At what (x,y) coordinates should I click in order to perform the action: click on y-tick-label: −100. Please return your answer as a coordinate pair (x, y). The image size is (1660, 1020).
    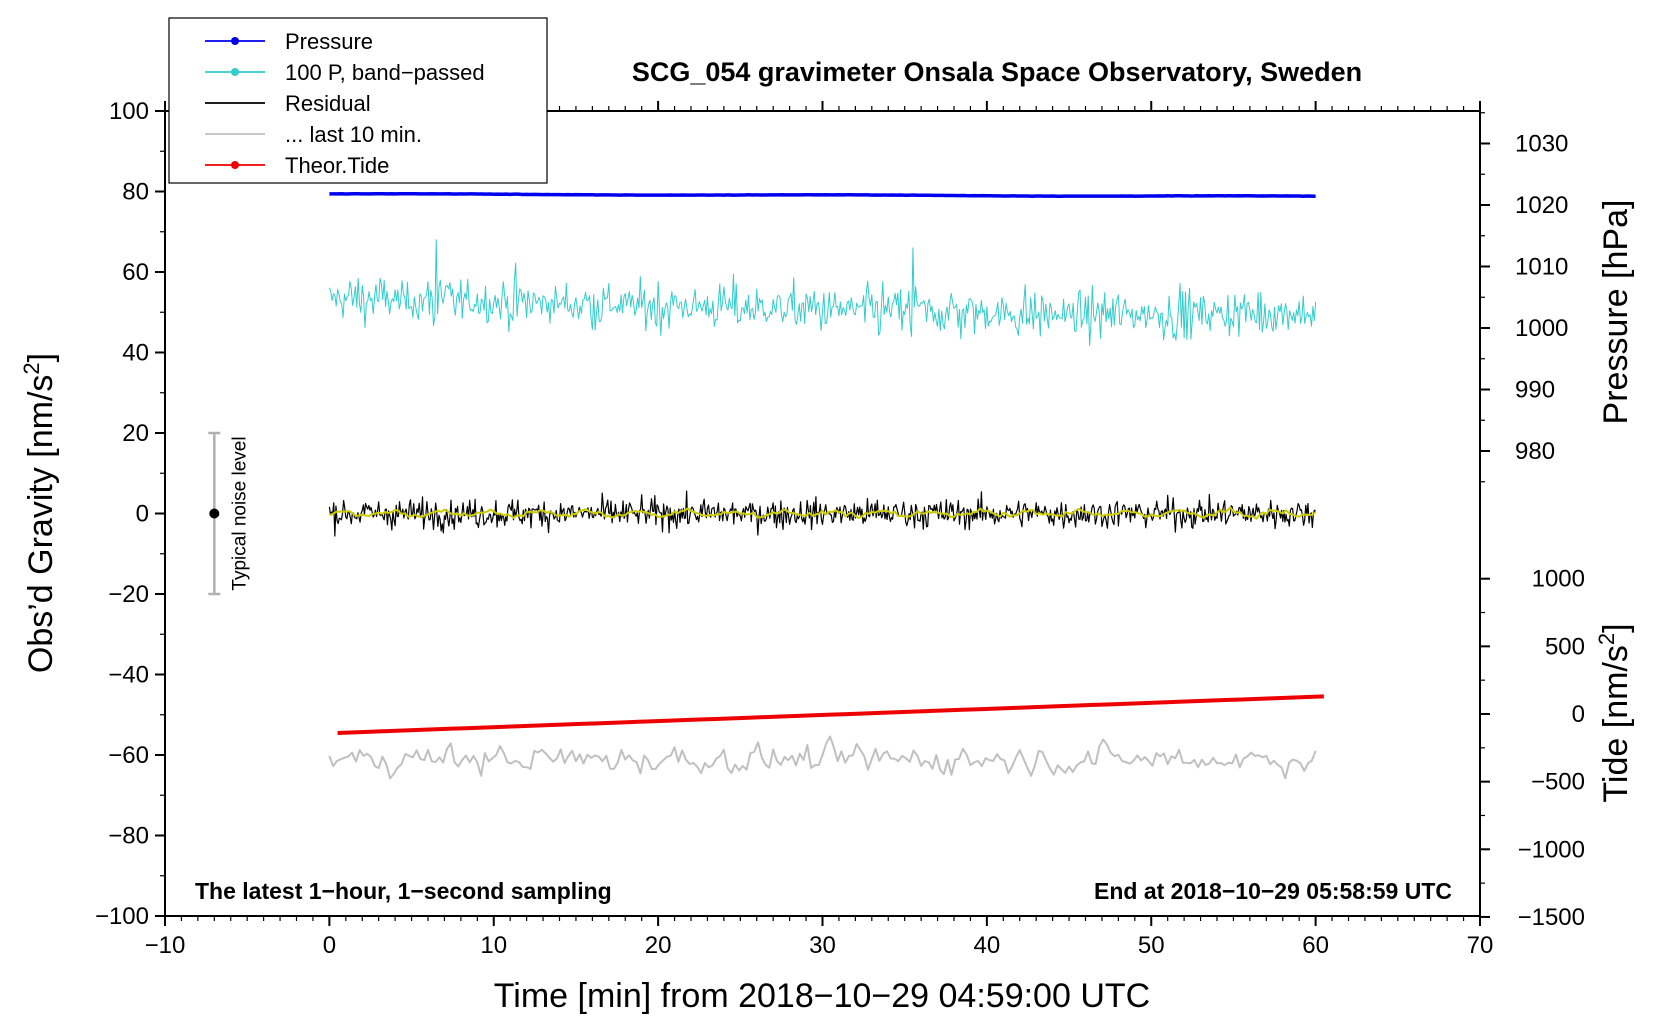
    Looking at the image, I should click on (122, 916).